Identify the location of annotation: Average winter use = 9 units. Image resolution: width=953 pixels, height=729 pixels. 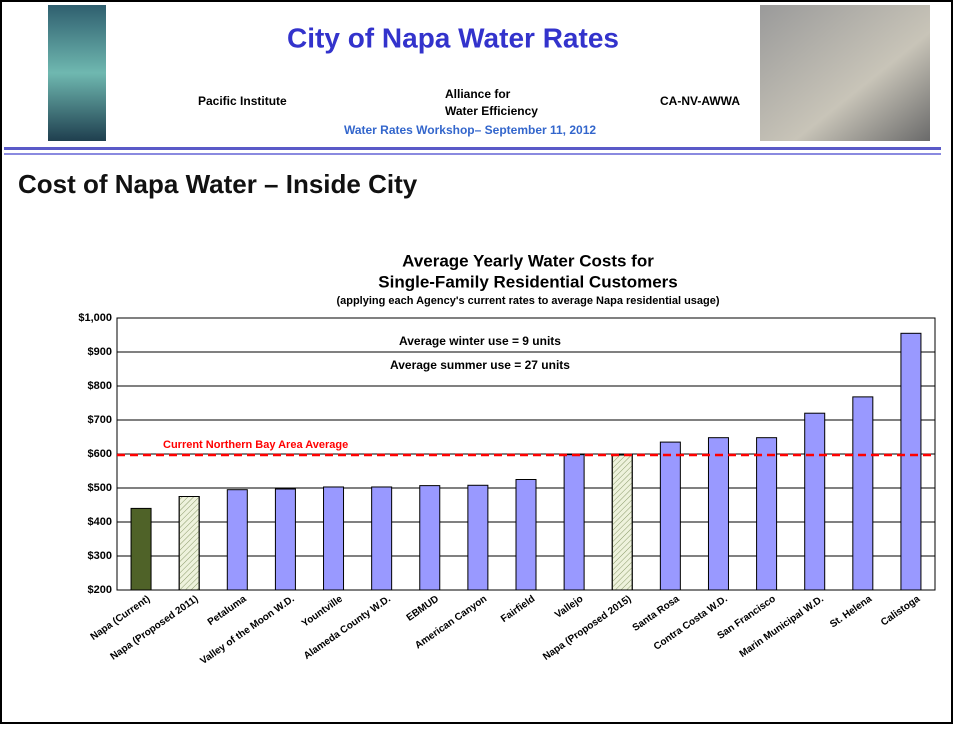
(480, 341).